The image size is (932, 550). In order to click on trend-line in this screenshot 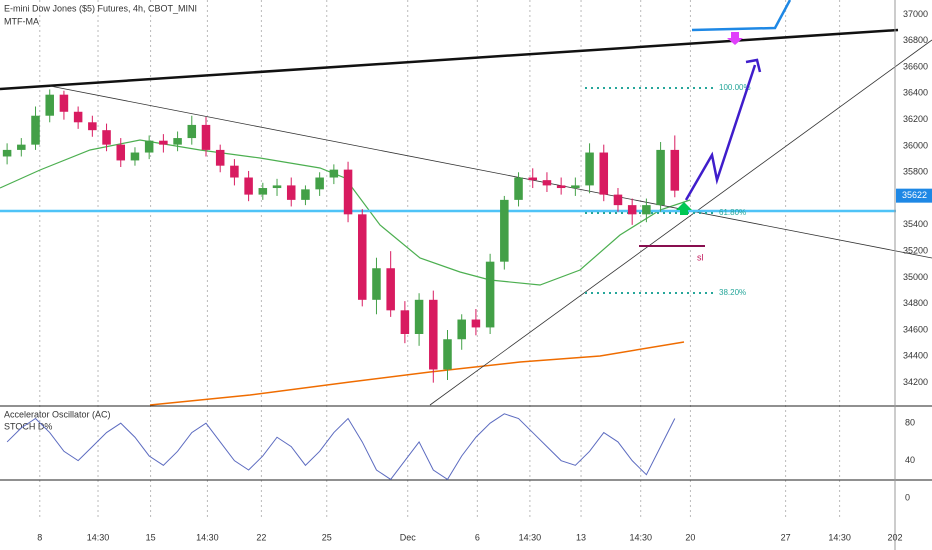, I will do `click(449, 59)`.